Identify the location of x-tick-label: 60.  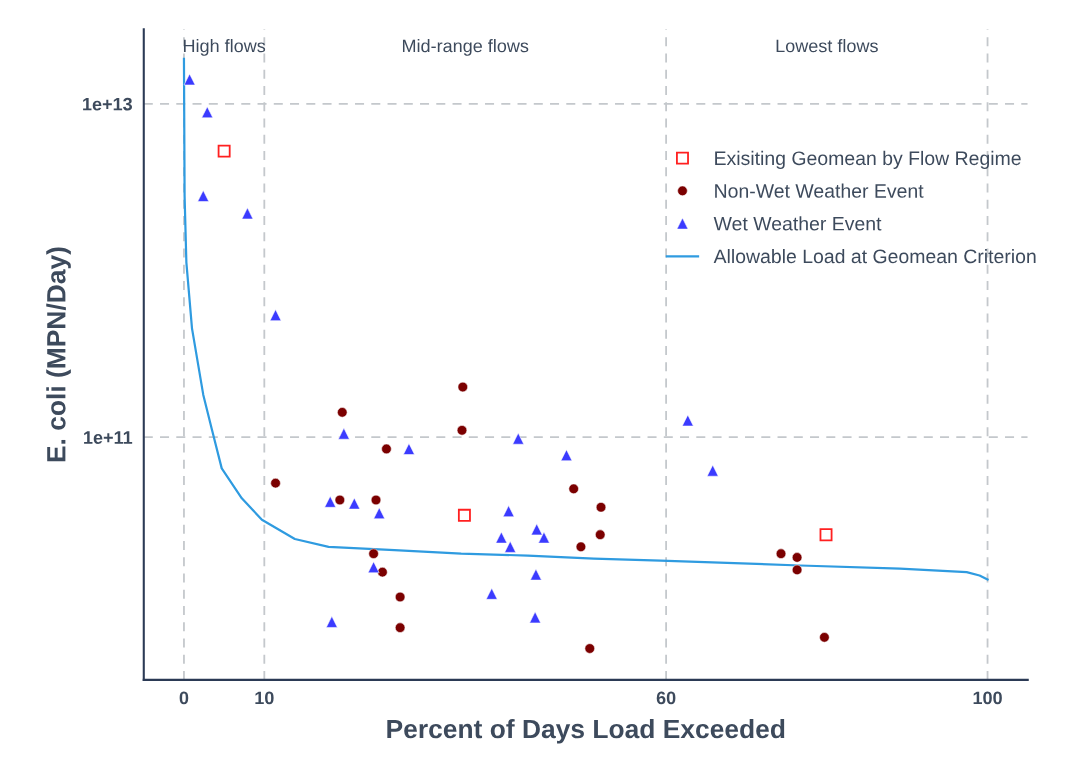
(666, 698).